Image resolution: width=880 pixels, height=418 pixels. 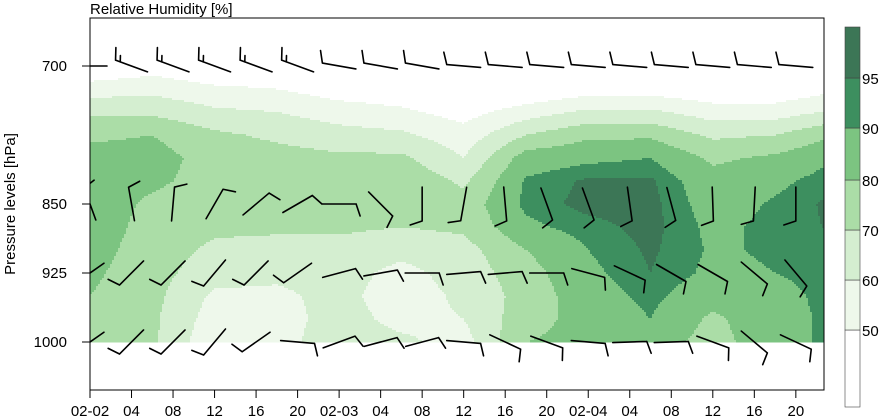 What do you see at coordinates (10, 204) in the screenshot?
I see `y-axis-label: Pressure levels [hPa]` at bounding box center [10, 204].